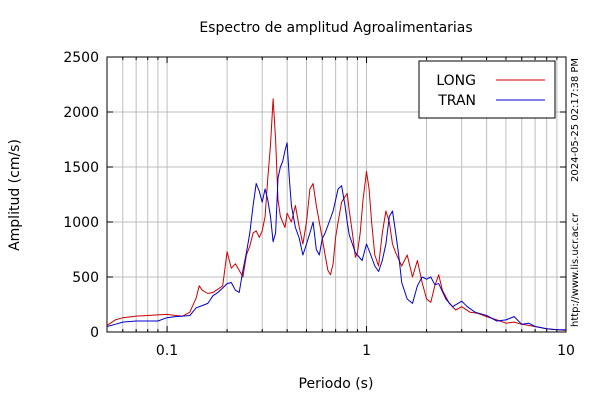 This screenshot has height=400, width=600. What do you see at coordinates (566, 351) in the screenshot?
I see `x-tick-label: 10` at bounding box center [566, 351].